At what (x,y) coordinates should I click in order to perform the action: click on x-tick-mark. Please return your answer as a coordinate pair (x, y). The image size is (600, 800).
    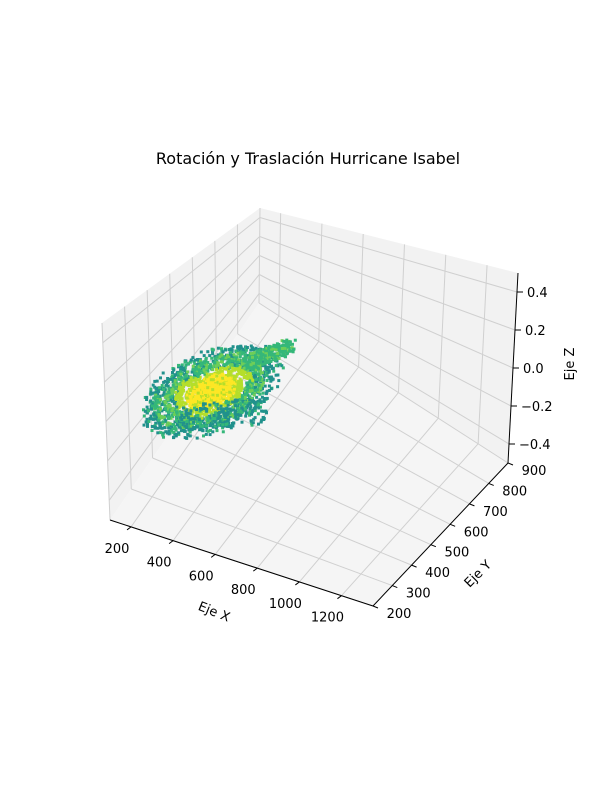
    Looking at the image, I should click on (297, 583).